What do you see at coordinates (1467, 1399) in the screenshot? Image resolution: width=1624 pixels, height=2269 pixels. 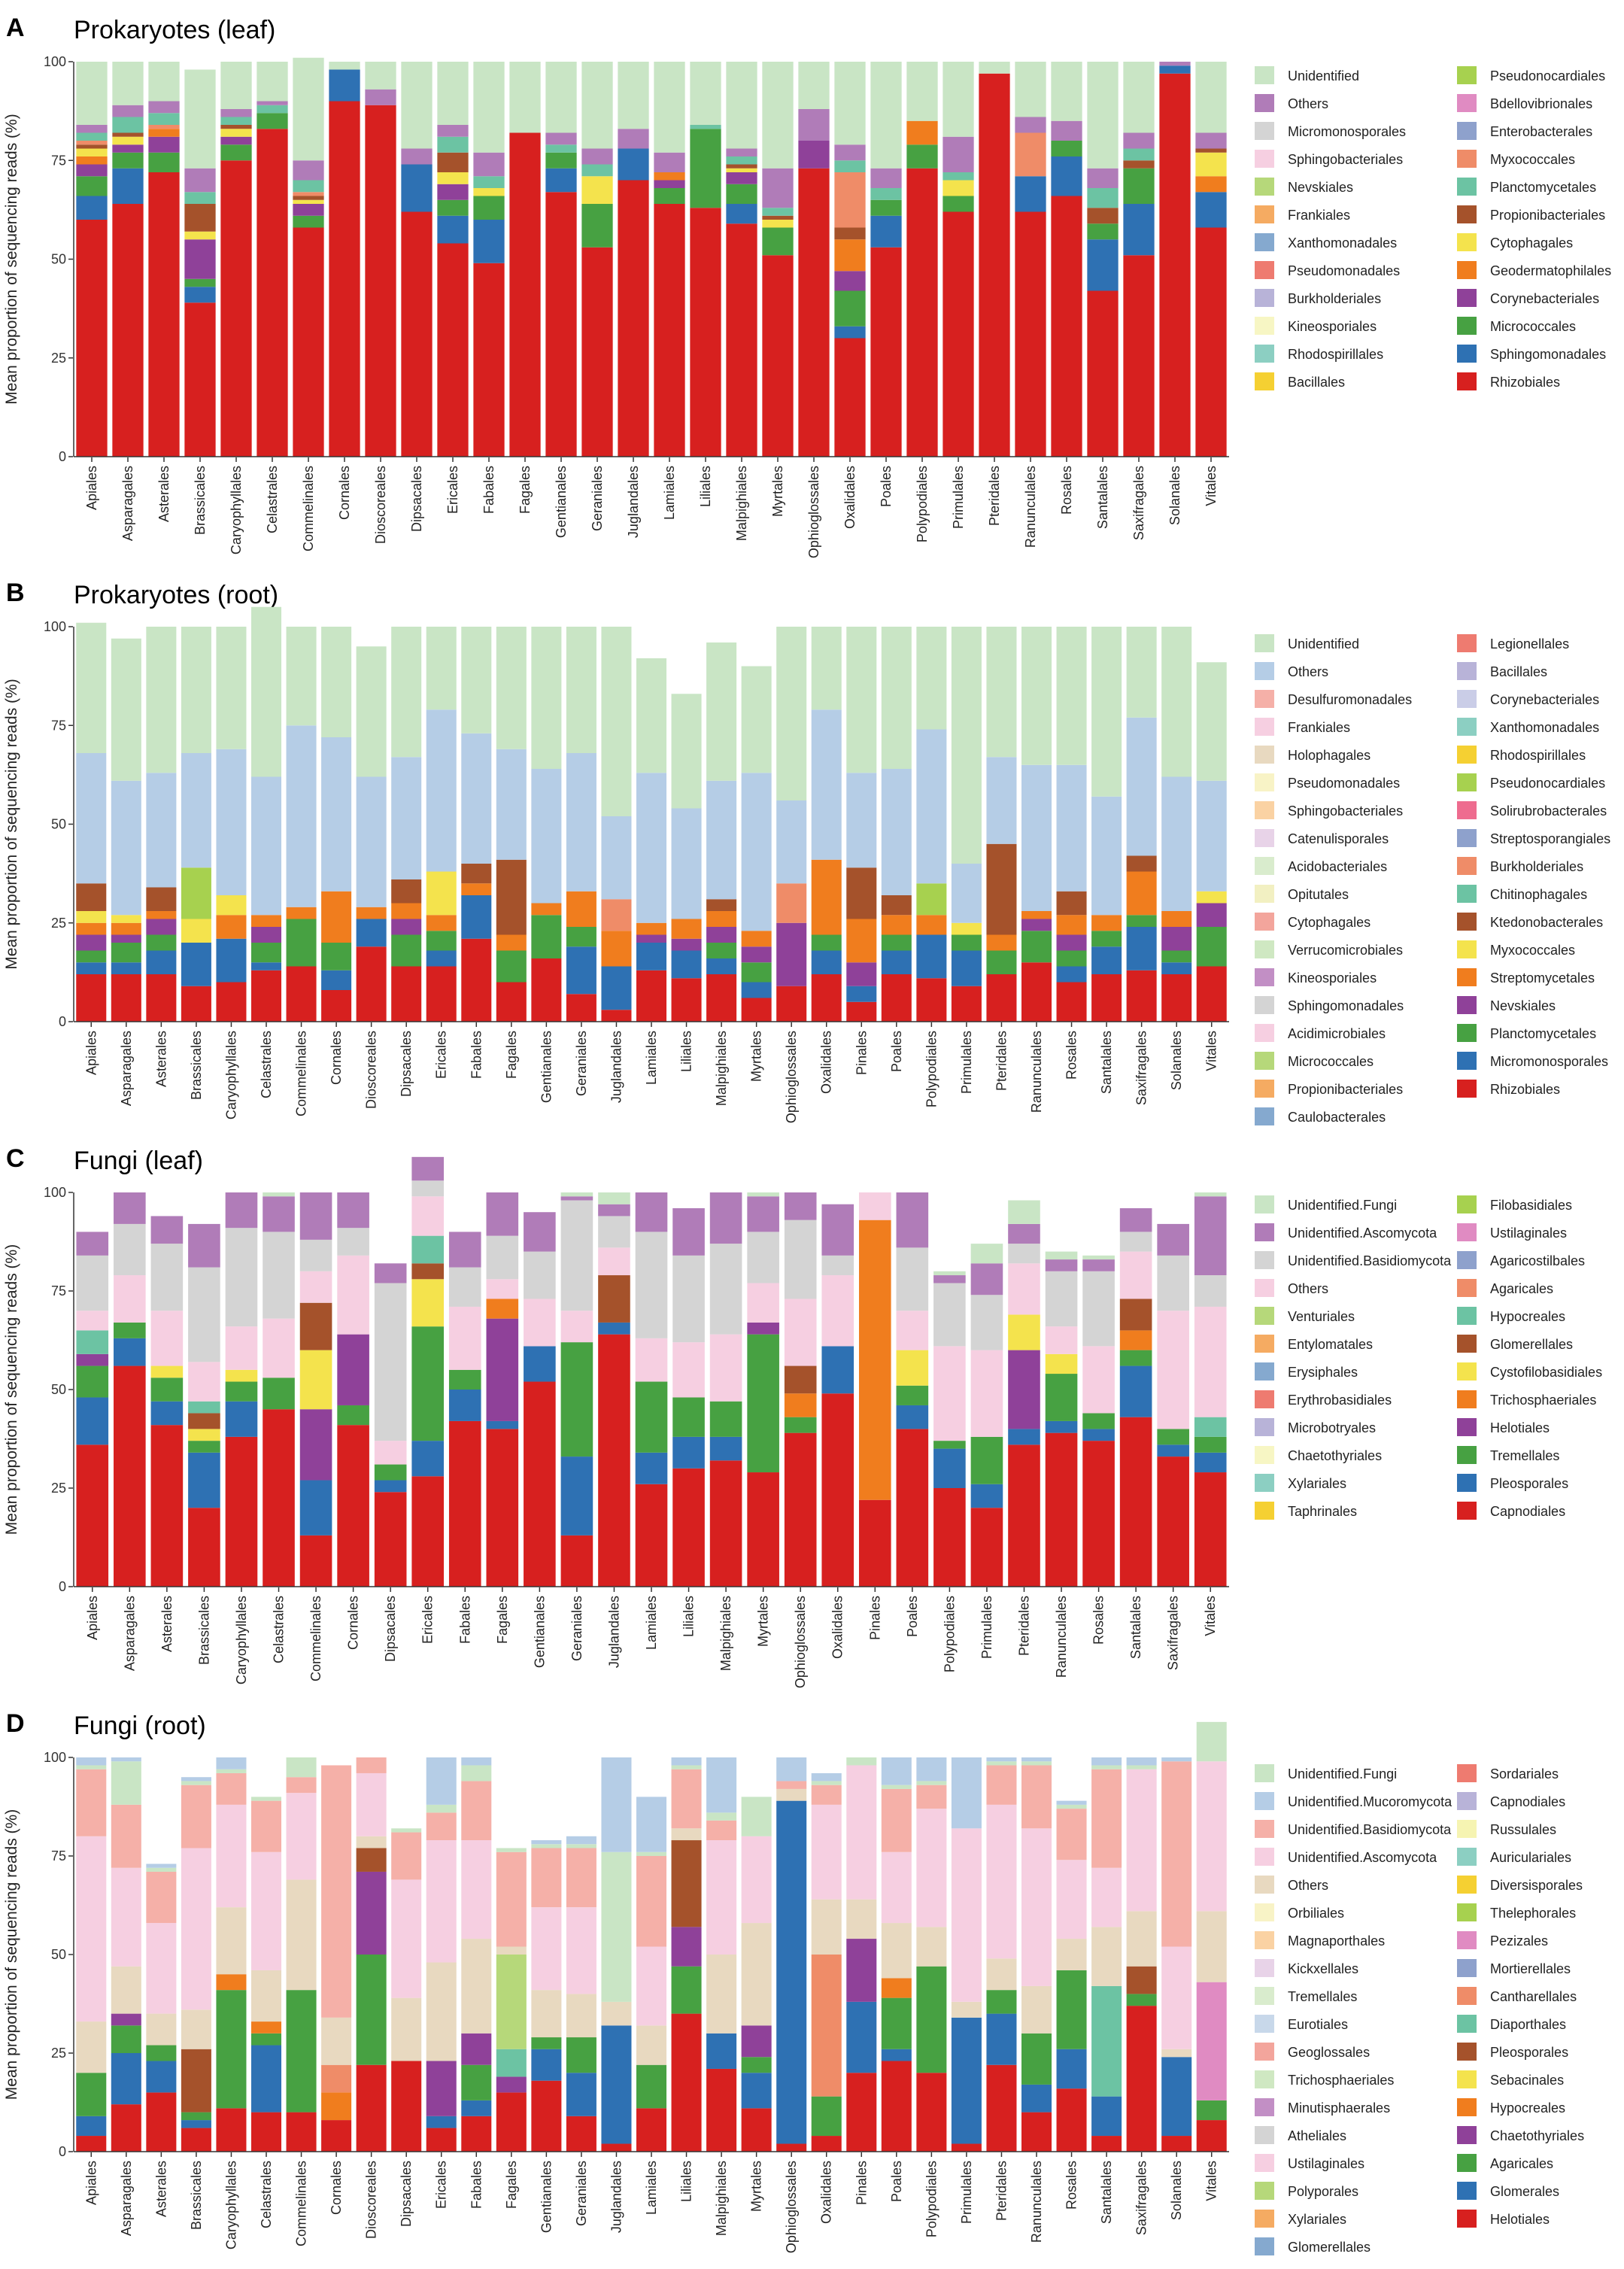 I see `legend-swatch-trichosphaeriales` at bounding box center [1467, 1399].